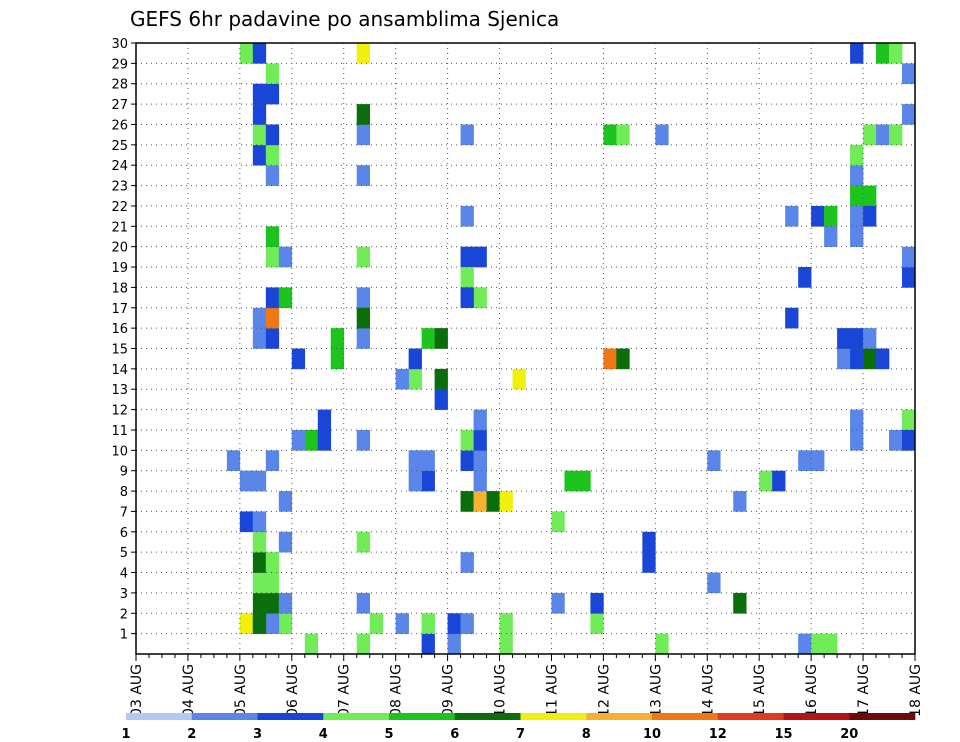 Image resolution: width=960 pixels, height=742 pixels. What do you see at coordinates (119, 329) in the screenshot?
I see `y-tick-label: 16` at bounding box center [119, 329].